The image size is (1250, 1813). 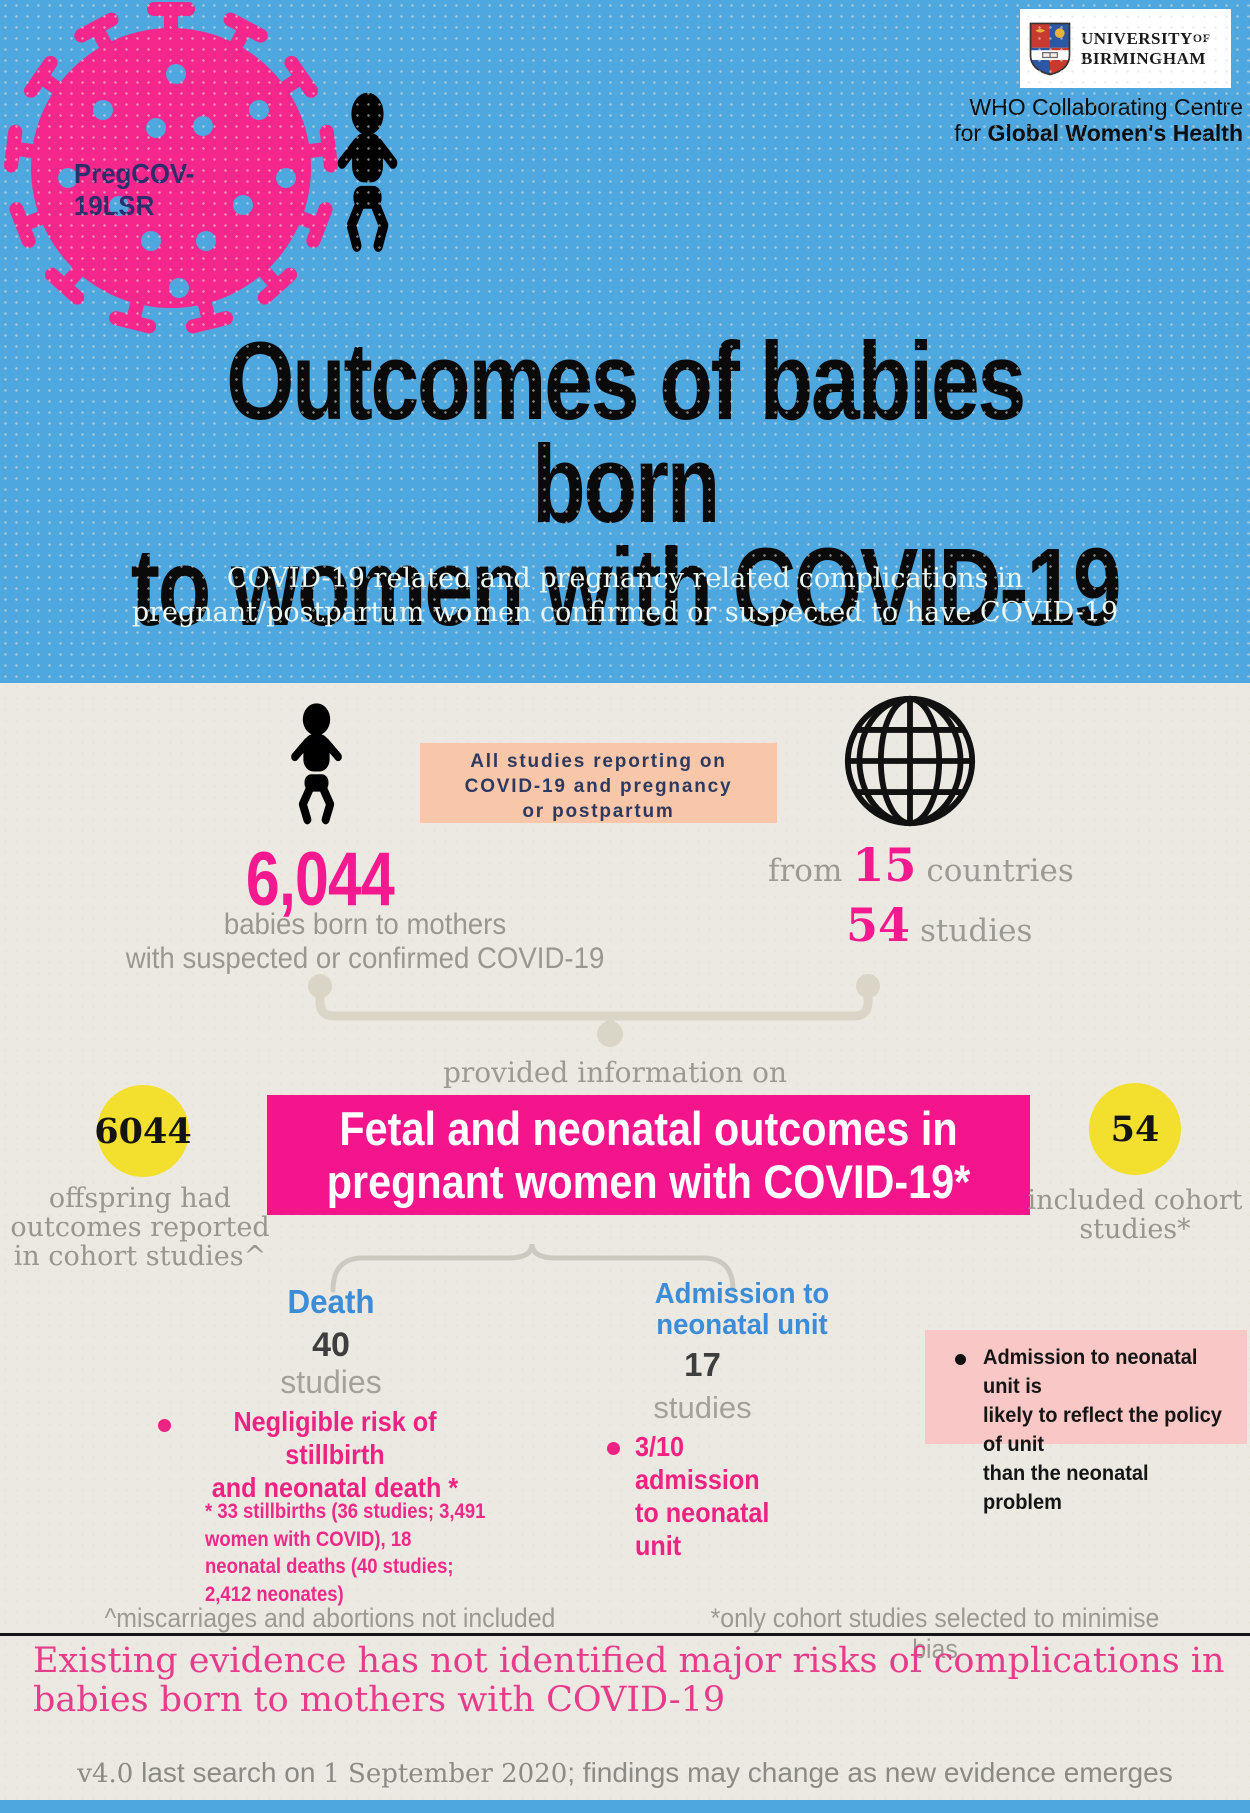 What do you see at coordinates (805, 871) in the screenshot?
I see `from-label: from` at bounding box center [805, 871].